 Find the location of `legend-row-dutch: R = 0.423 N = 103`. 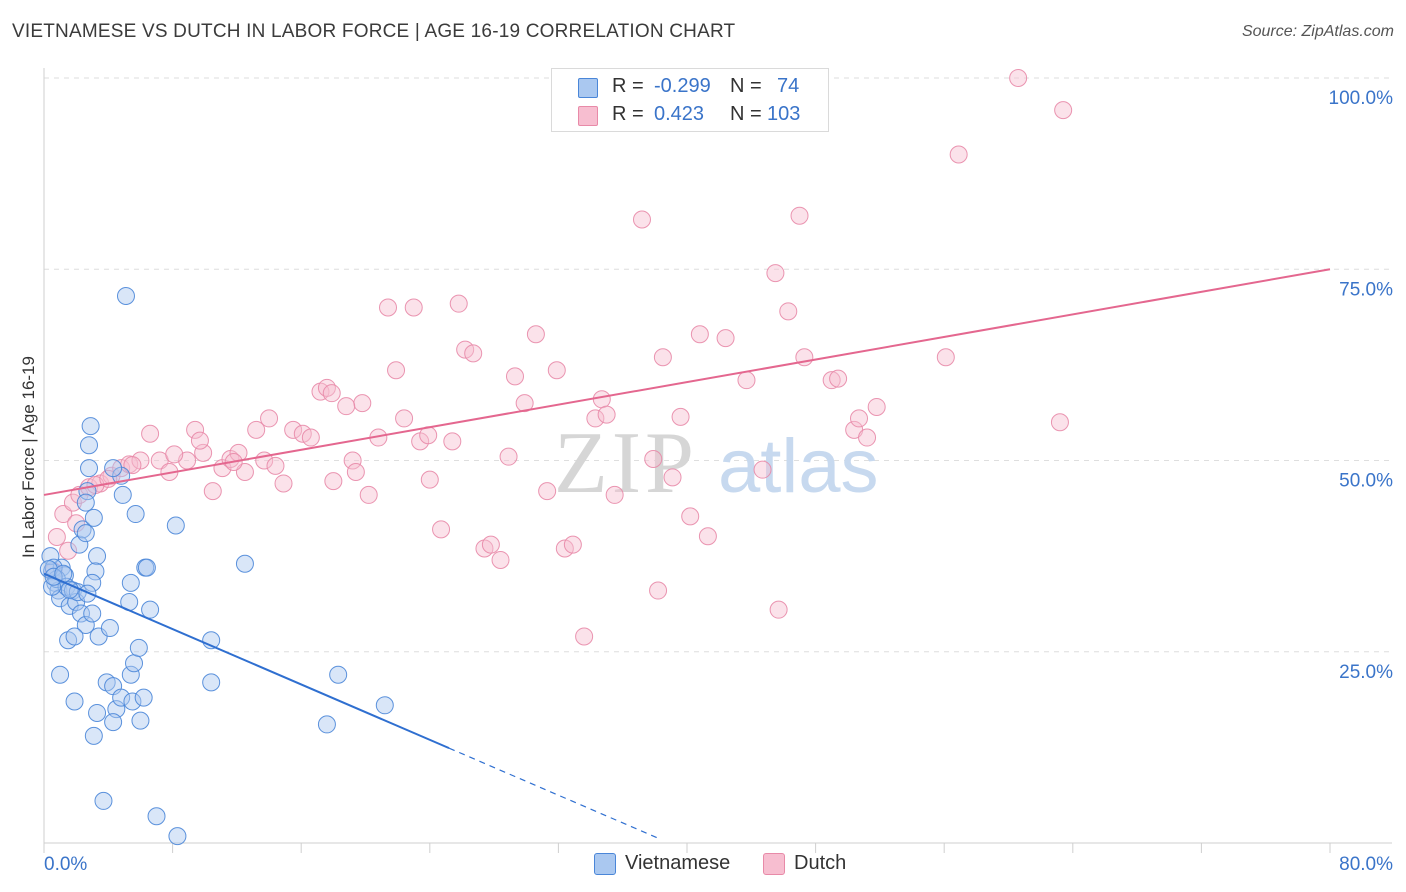

legend-row-dutch: R = 0.423 N = 103 is located at coordinates (690, 114).